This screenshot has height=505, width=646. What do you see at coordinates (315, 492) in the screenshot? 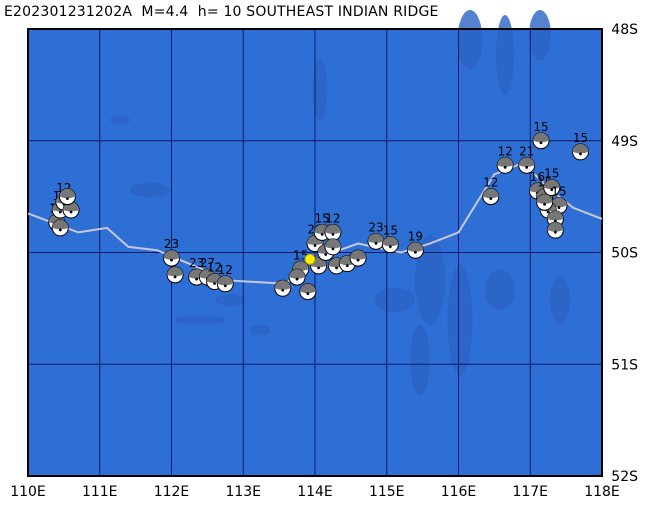
I see `x-tick-label: 114E` at bounding box center [315, 492].